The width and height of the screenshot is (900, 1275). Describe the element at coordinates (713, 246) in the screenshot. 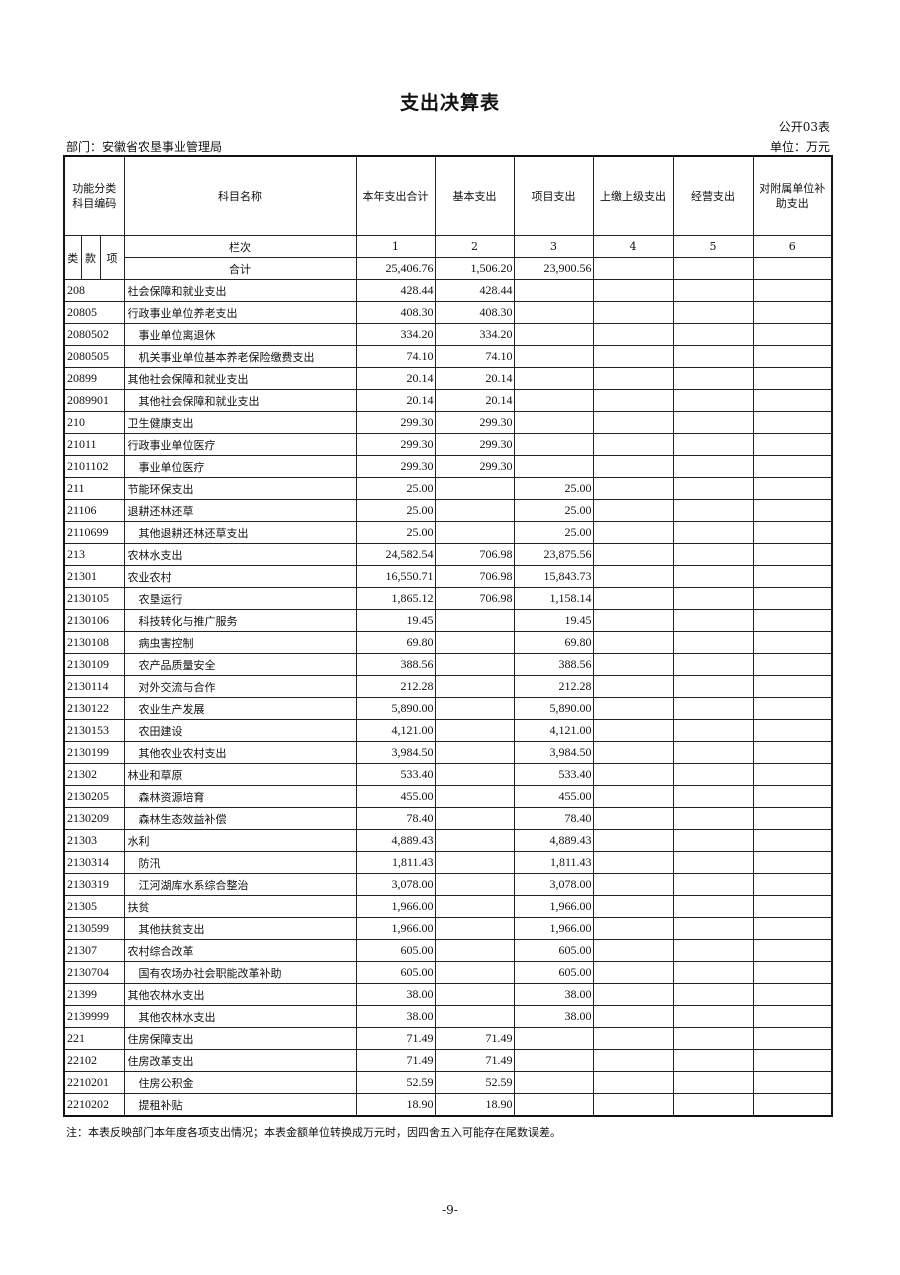

I see `col-number: 5` at that location.